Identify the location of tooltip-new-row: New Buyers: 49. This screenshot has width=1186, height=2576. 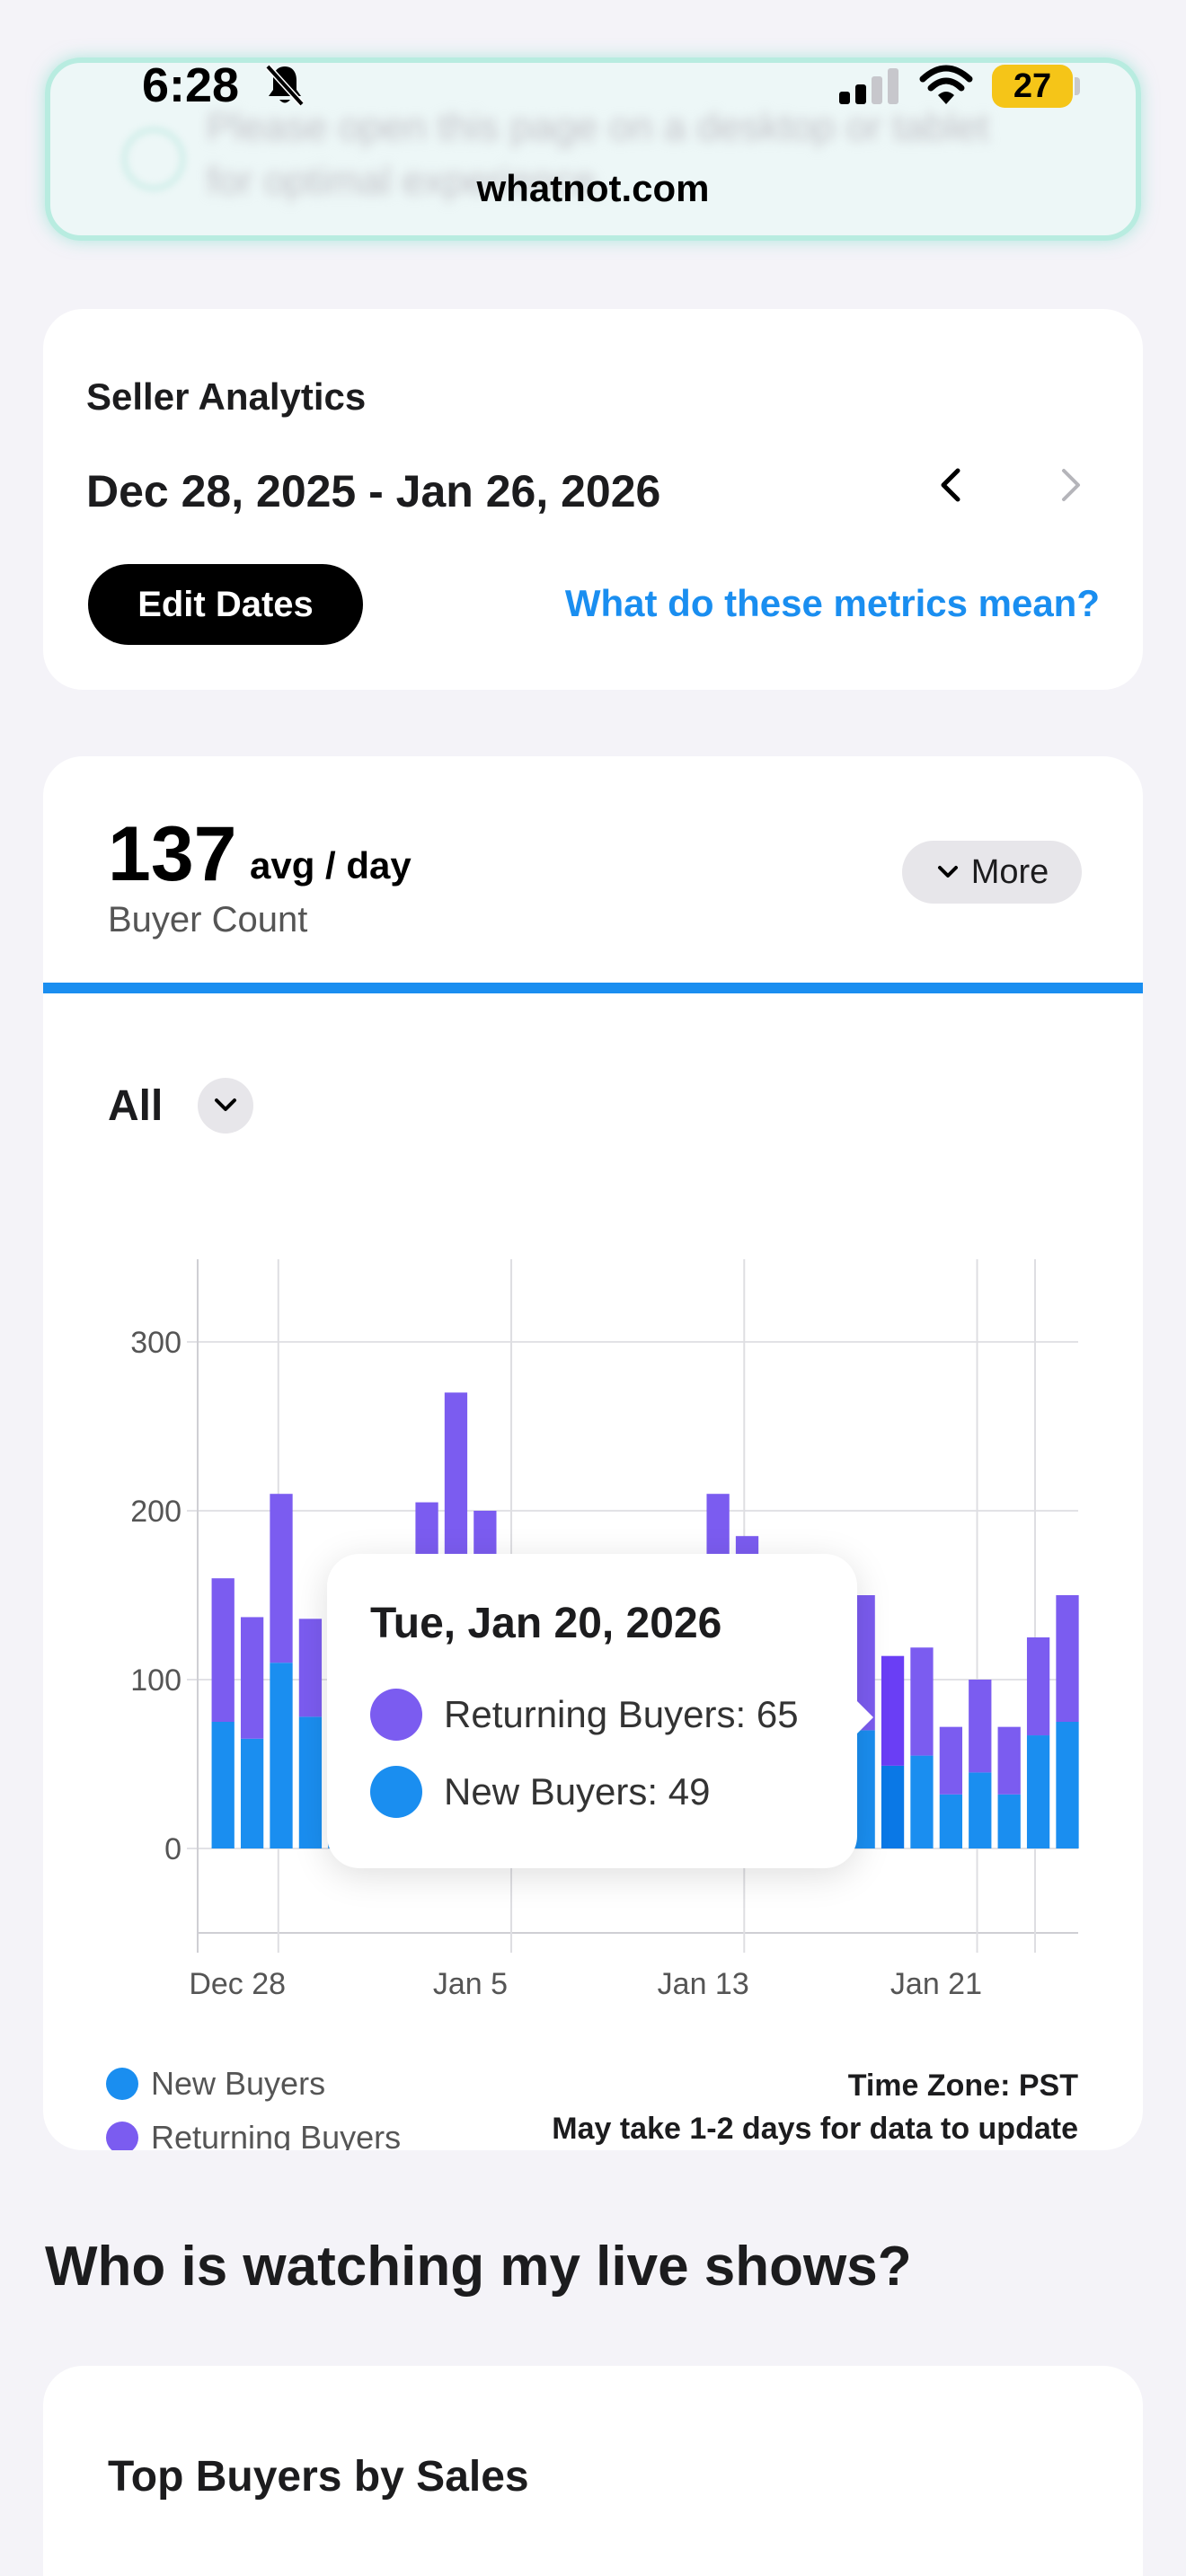
(540, 1792).